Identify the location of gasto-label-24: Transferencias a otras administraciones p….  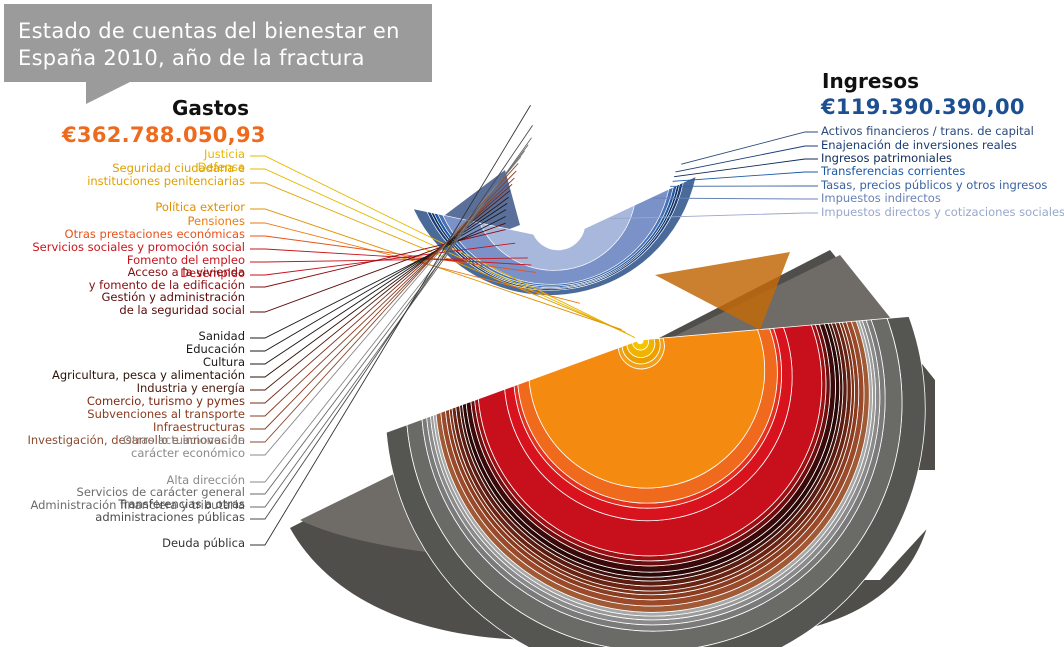
(170, 510).